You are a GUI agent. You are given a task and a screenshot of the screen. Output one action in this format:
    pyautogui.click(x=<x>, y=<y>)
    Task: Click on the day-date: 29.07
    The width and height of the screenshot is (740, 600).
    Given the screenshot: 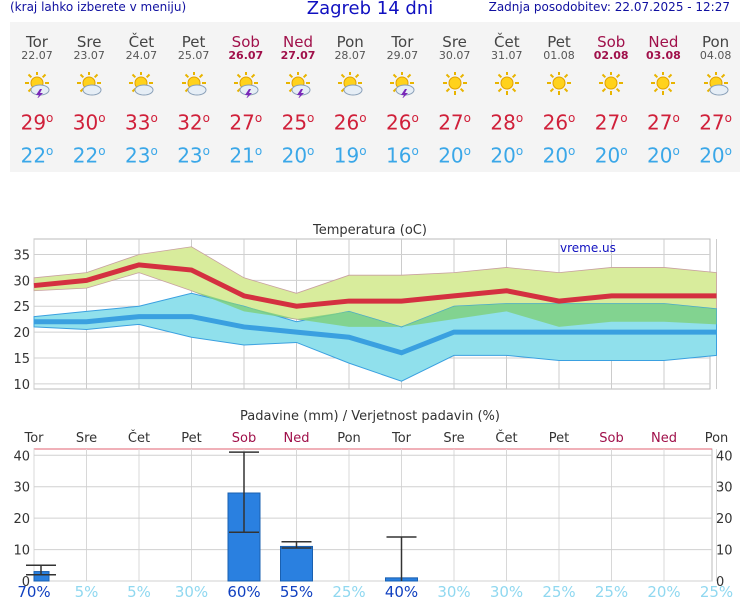 What is the action you would take?
    pyautogui.click(x=402, y=55)
    